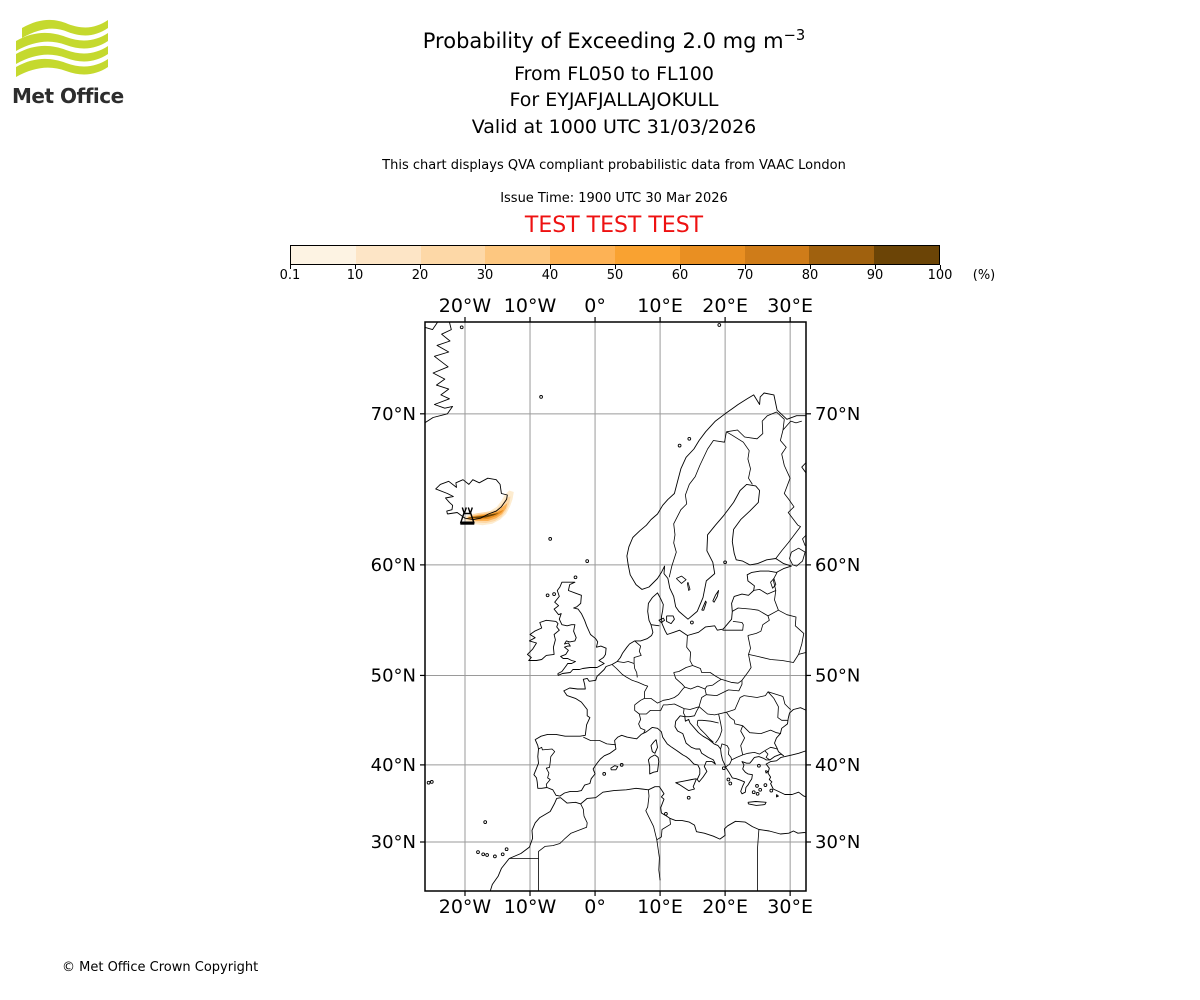 This screenshot has height=1000, width=1200. Describe the element at coordinates (530, 306) in the screenshot. I see `lon-label-top: 10°W` at that location.